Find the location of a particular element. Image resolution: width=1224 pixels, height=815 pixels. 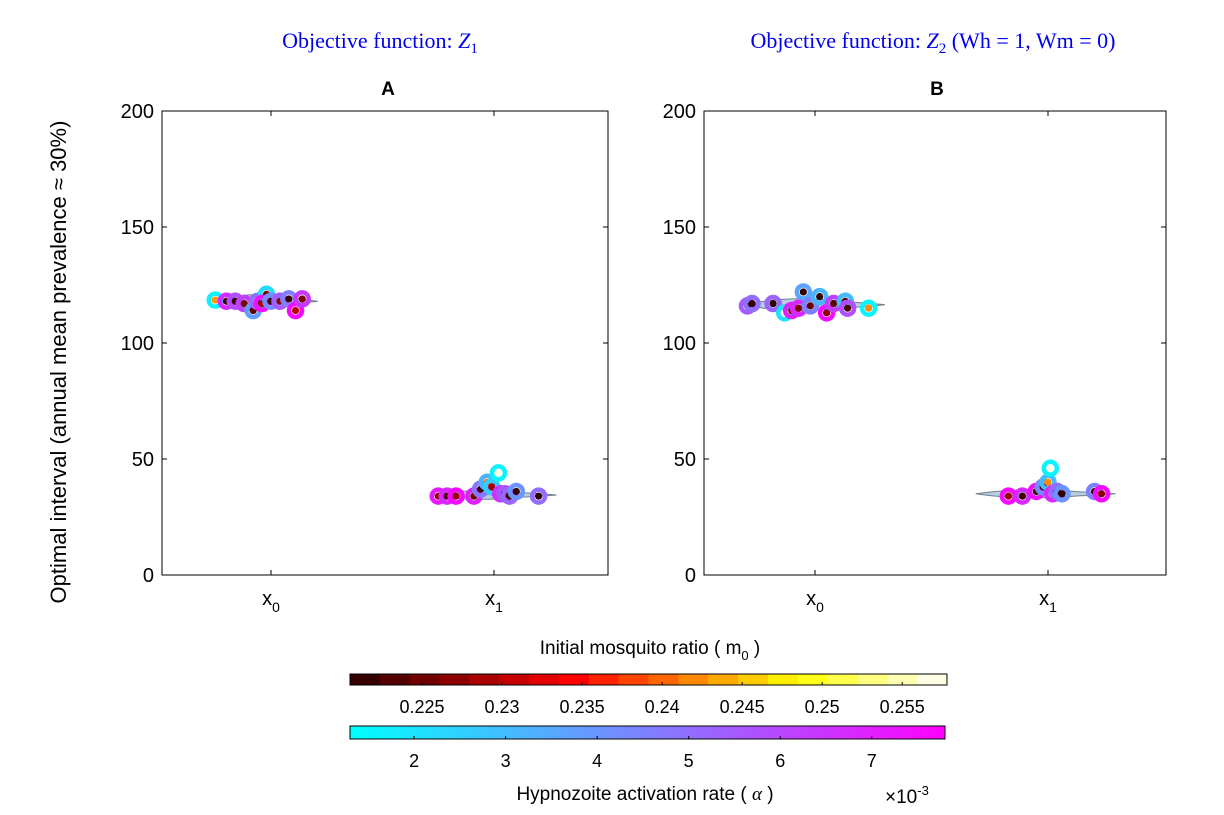

colorbar-alpha-tick-label: 6 is located at coordinates (780, 761).